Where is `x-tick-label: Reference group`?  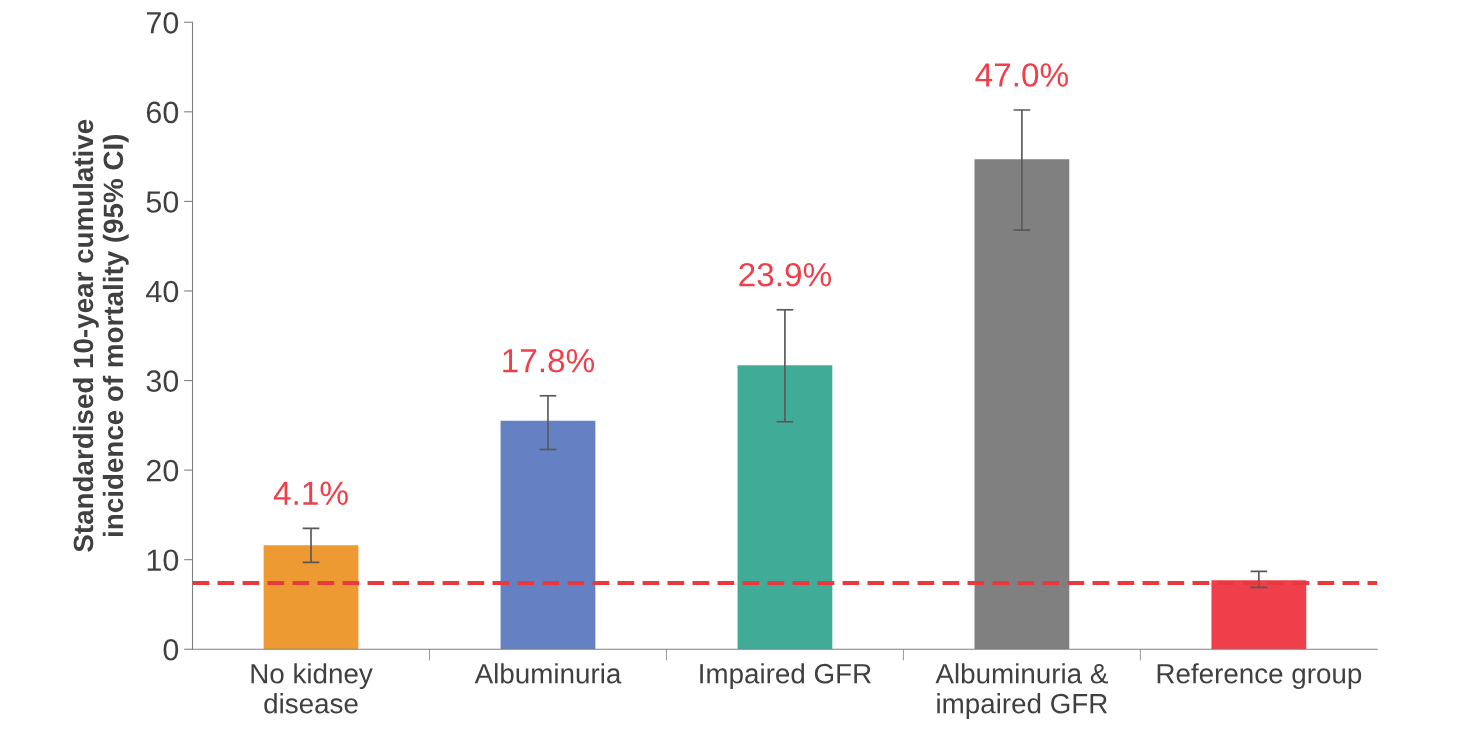 x-tick-label: Reference group is located at coordinates (1259, 676).